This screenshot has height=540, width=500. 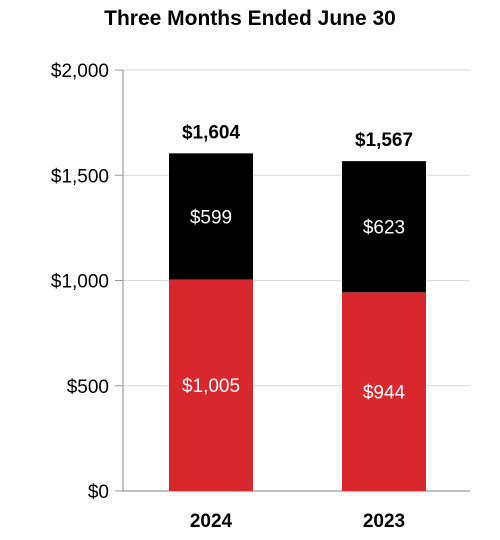 I want to click on chart-title: Three Months Ended June 30, so click(x=250, y=18).